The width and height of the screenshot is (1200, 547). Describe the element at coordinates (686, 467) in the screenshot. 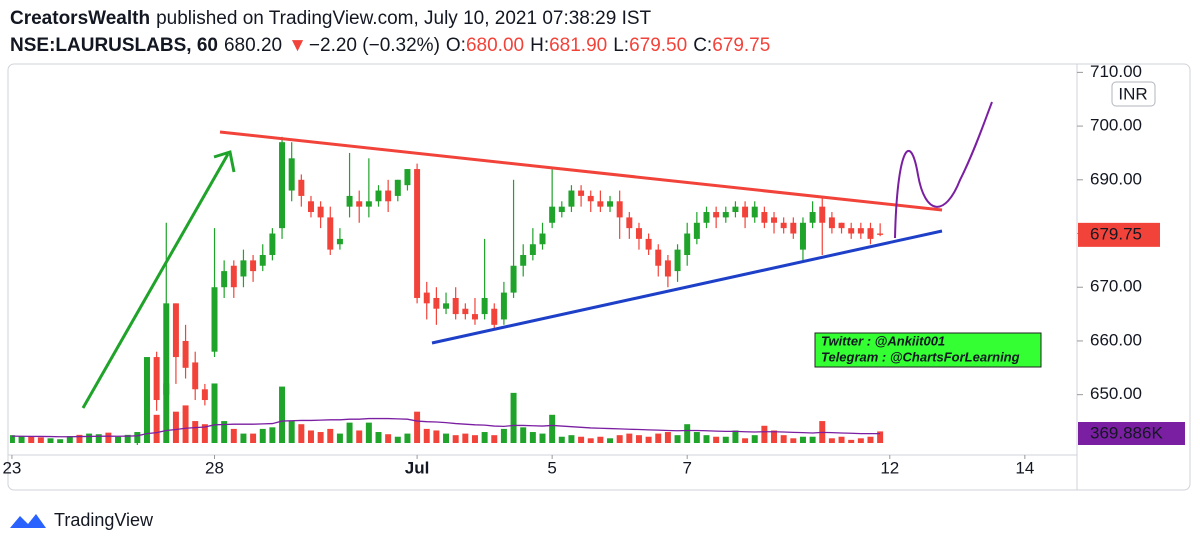

I see `x-tick-label: 7` at that location.